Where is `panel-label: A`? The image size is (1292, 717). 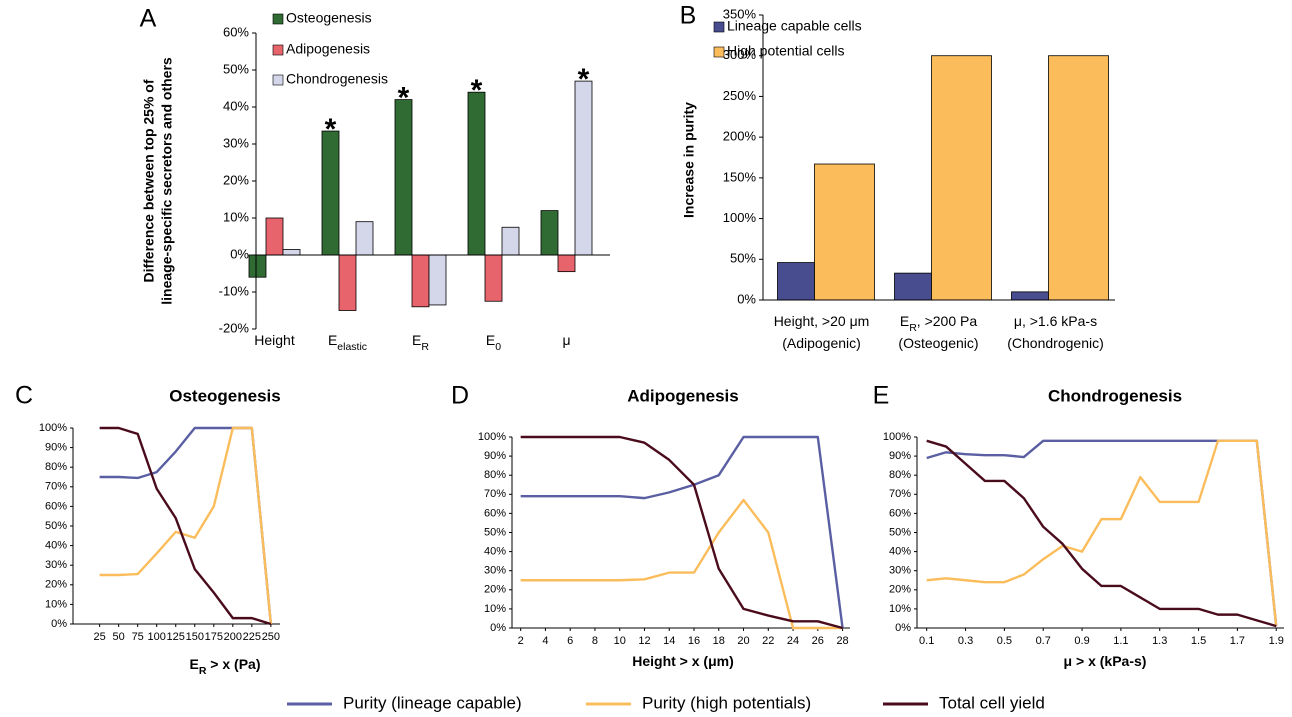
panel-label: A is located at coordinates (148, 19).